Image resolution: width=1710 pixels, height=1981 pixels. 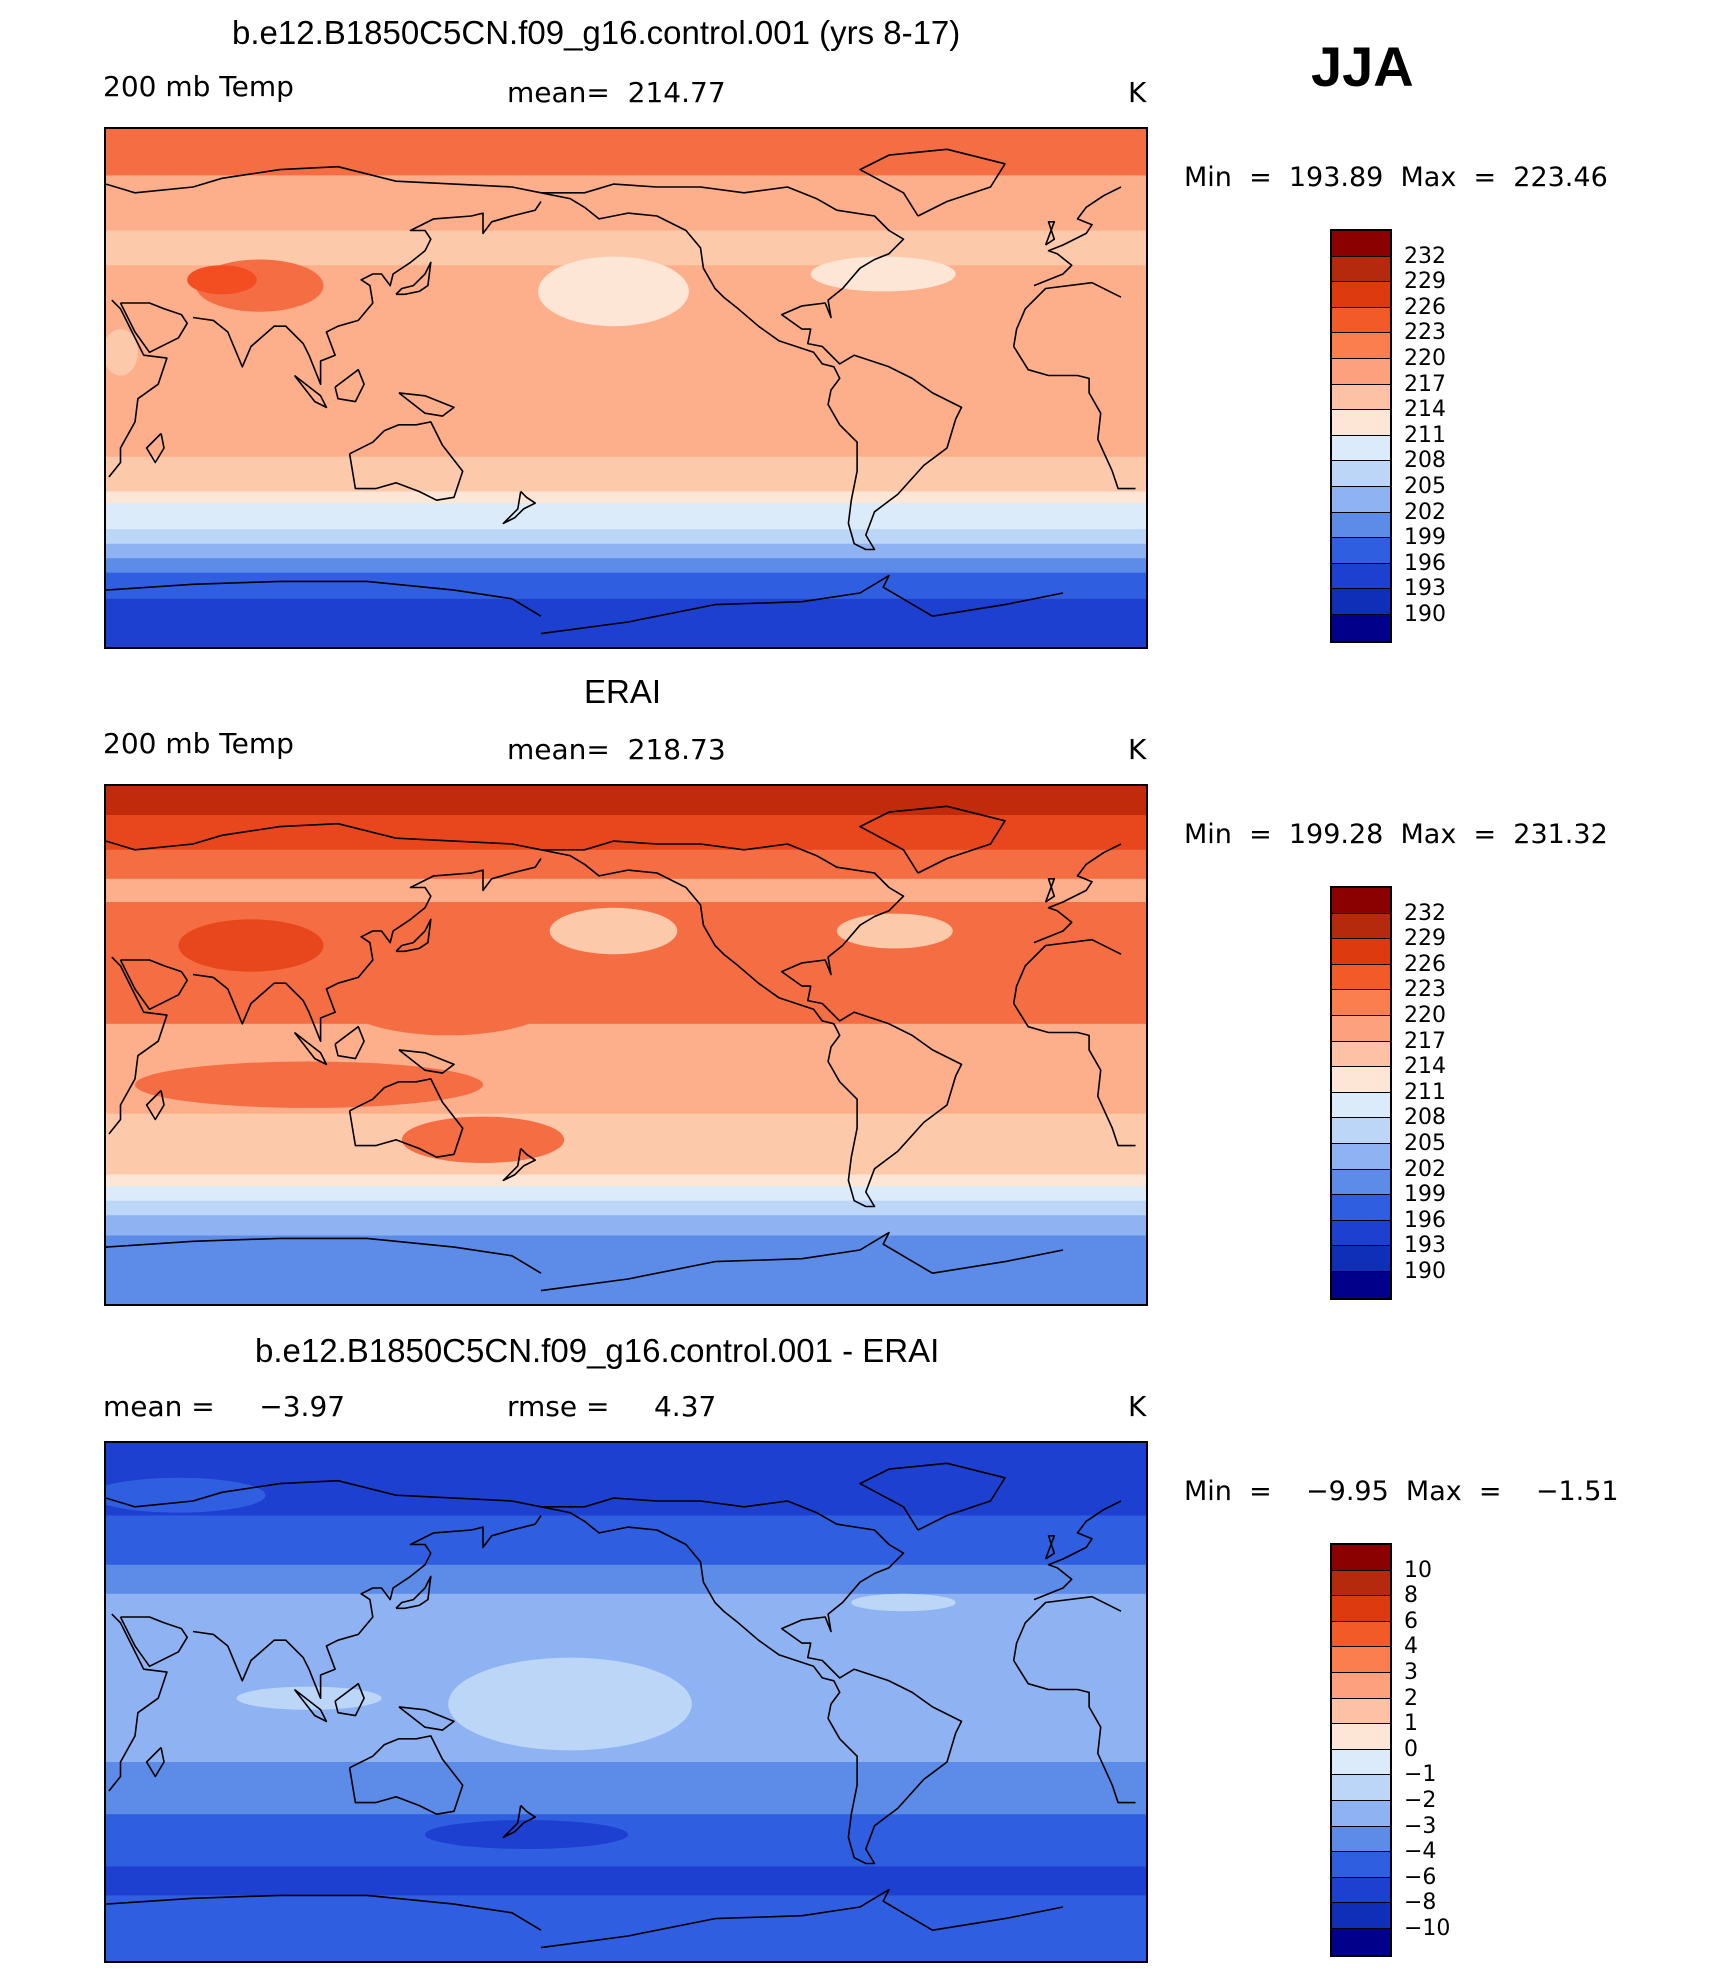 I want to click on colorbar-tick-label: −10, so click(x=1427, y=1928).